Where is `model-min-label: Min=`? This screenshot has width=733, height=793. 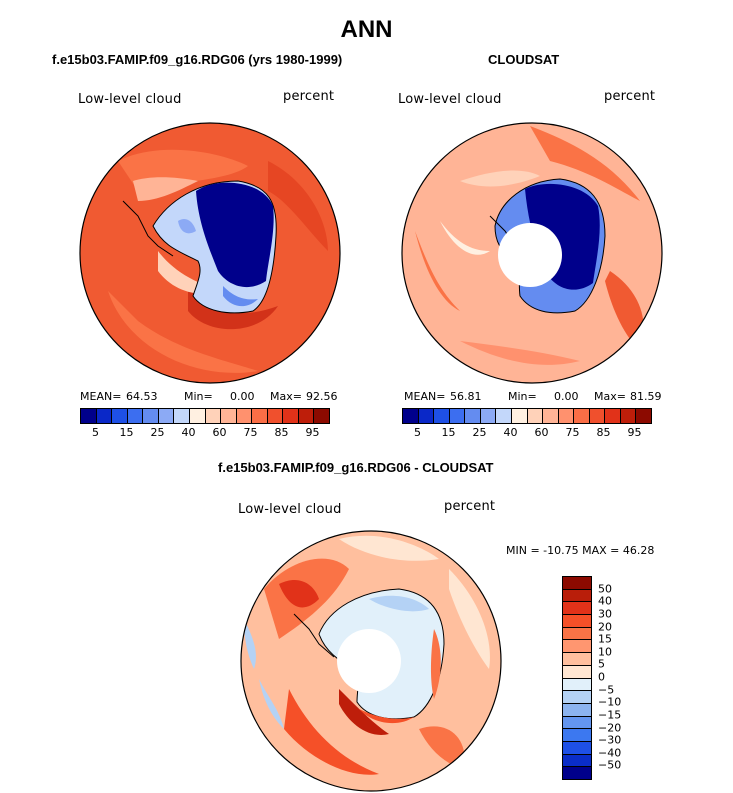
model-min-label: Min= is located at coordinates (198, 396).